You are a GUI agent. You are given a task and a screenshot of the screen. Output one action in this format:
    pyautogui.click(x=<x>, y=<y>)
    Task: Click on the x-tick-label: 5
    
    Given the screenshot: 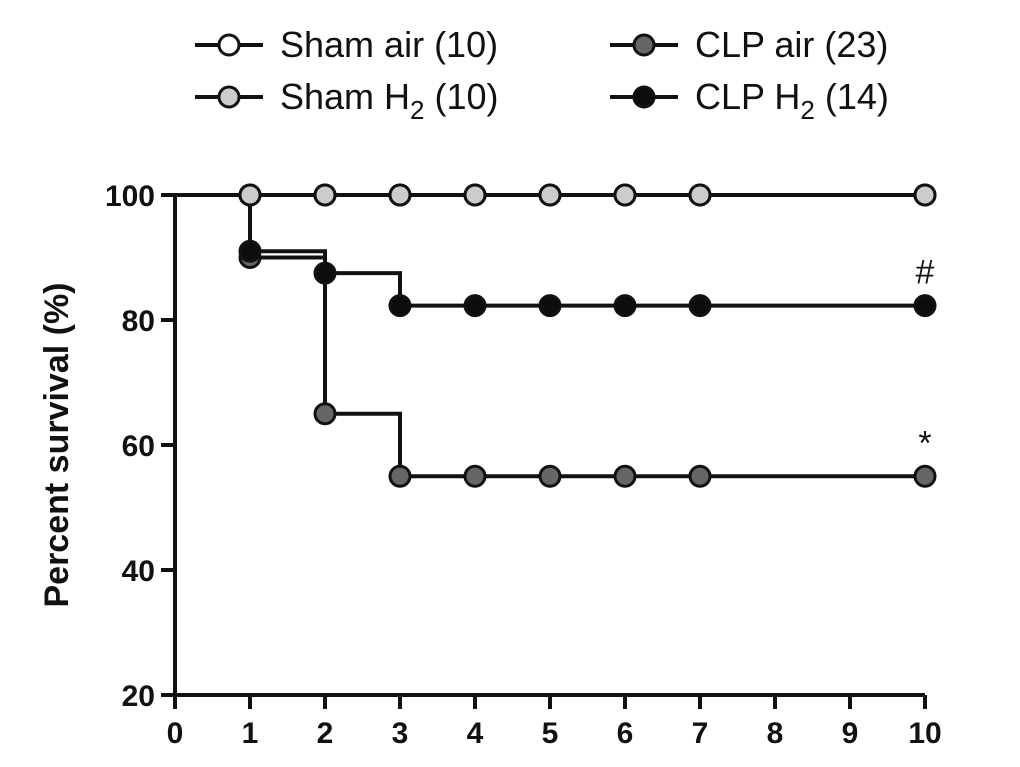 What is the action you would take?
    pyautogui.click(x=550, y=733)
    